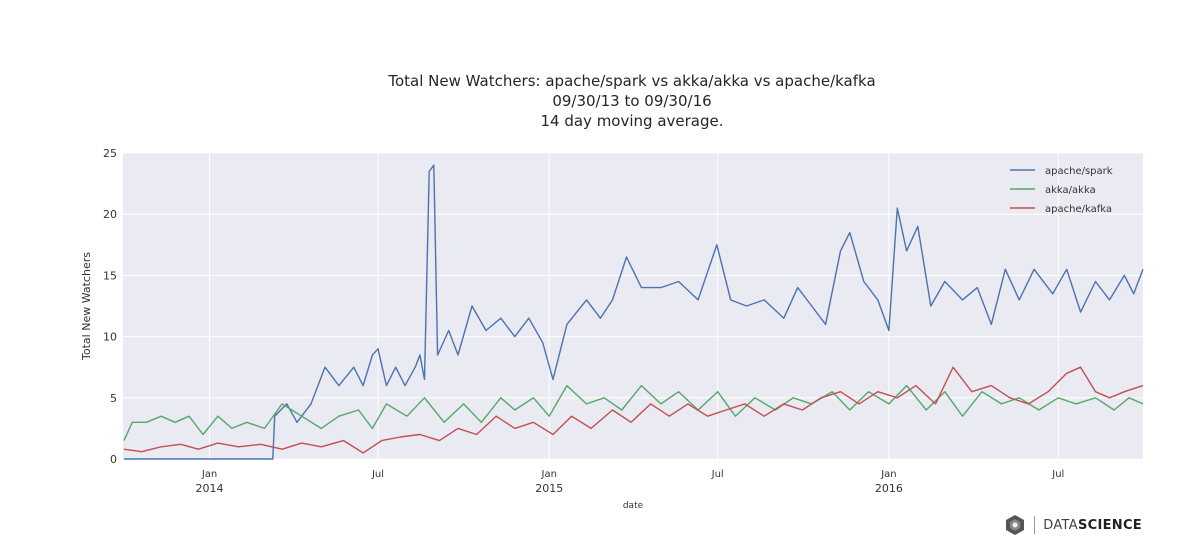 Image resolution: width=1182 pixels, height=552 pixels. Describe the element at coordinates (1015, 525) in the screenshot. I see `brand-logo-icon` at that location.